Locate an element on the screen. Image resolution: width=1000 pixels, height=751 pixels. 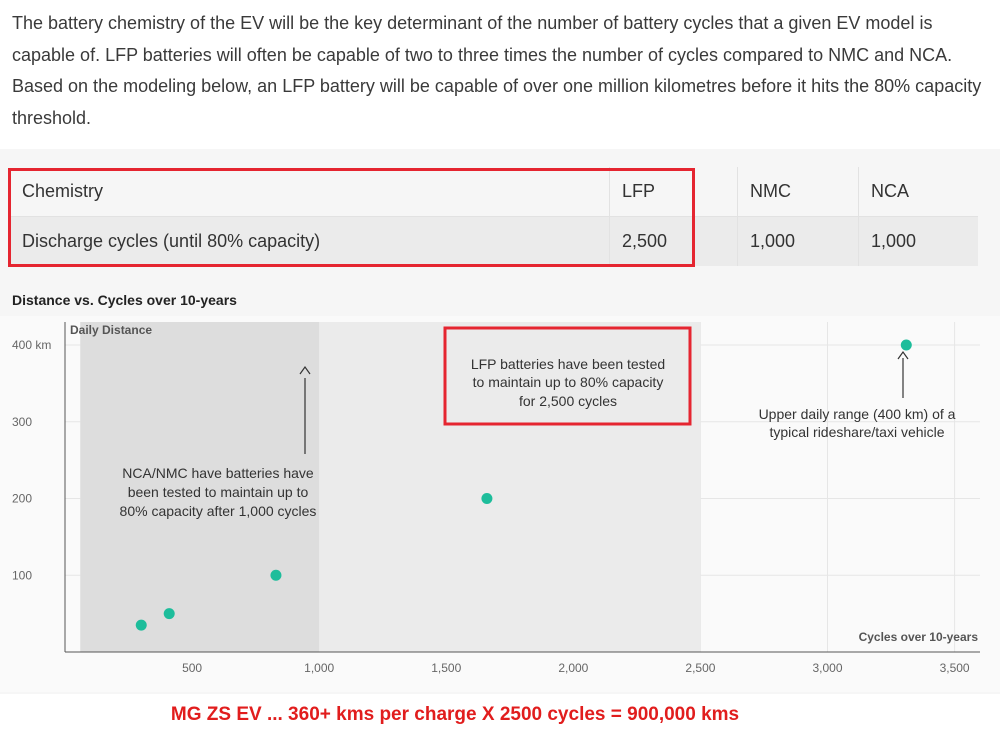
table-header-row: Chemistry LFP NMC NCA is located at coordinates (494, 192).